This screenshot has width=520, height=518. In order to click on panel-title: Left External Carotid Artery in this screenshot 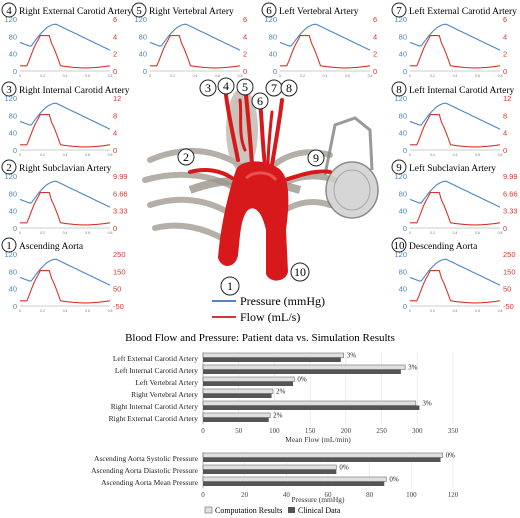, I will do `click(463, 11)`.